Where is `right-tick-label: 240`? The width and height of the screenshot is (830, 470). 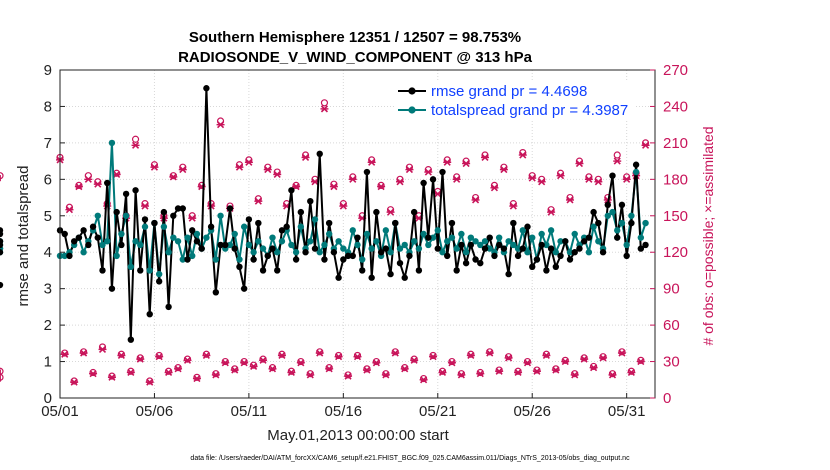 right-tick-label: 240 is located at coordinates (675, 106).